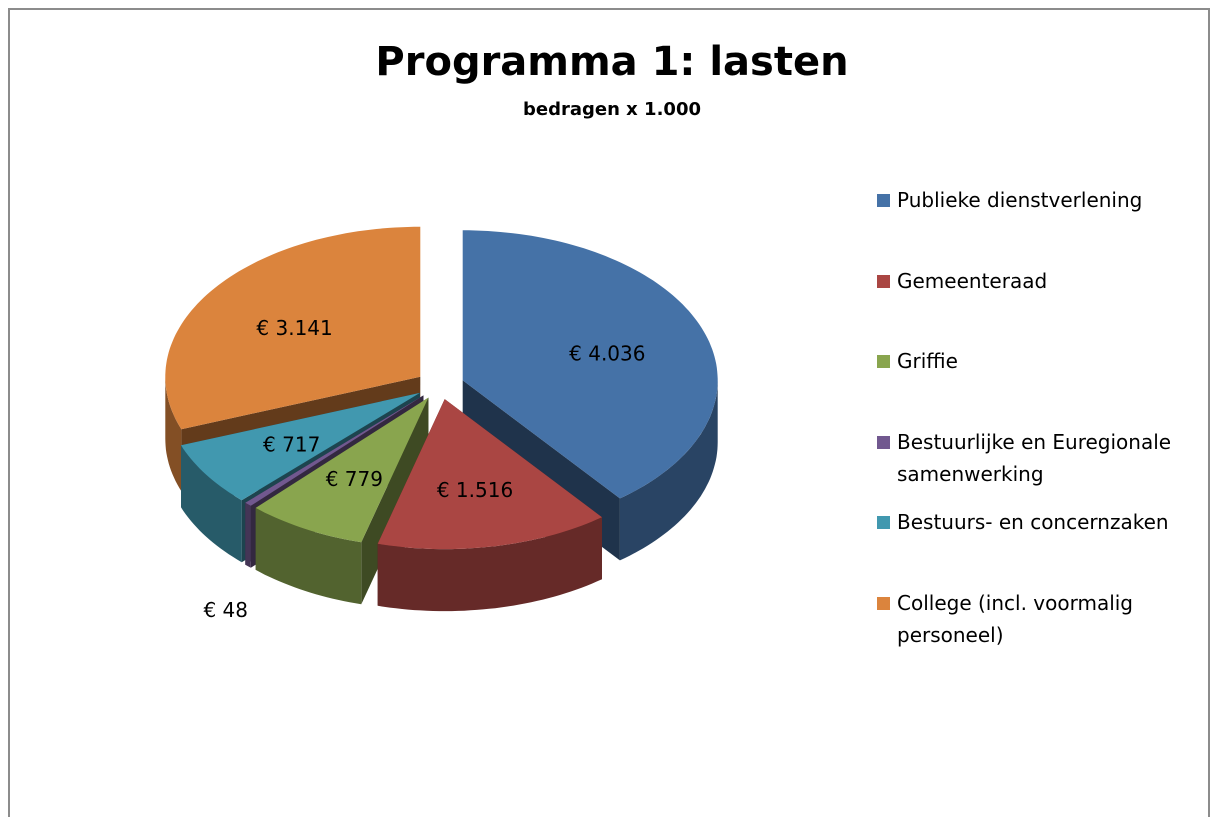 The width and height of the screenshot is (1213, 817). I want to click on data-label: € 1.516, so click(475, 490).